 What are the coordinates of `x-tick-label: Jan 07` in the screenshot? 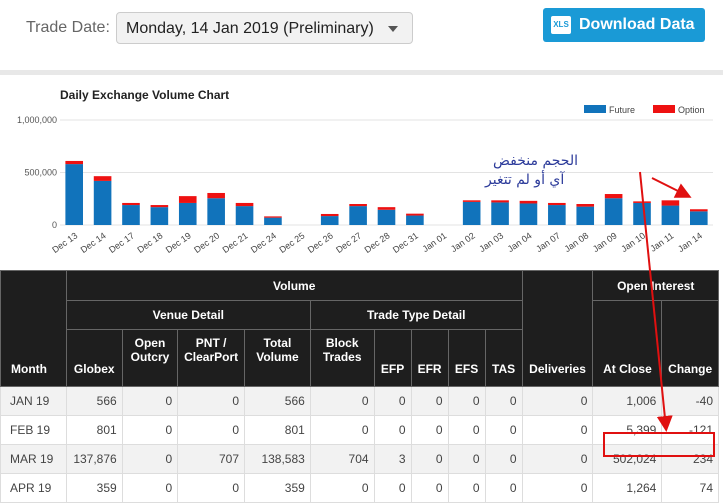 It's located at (548, 242).